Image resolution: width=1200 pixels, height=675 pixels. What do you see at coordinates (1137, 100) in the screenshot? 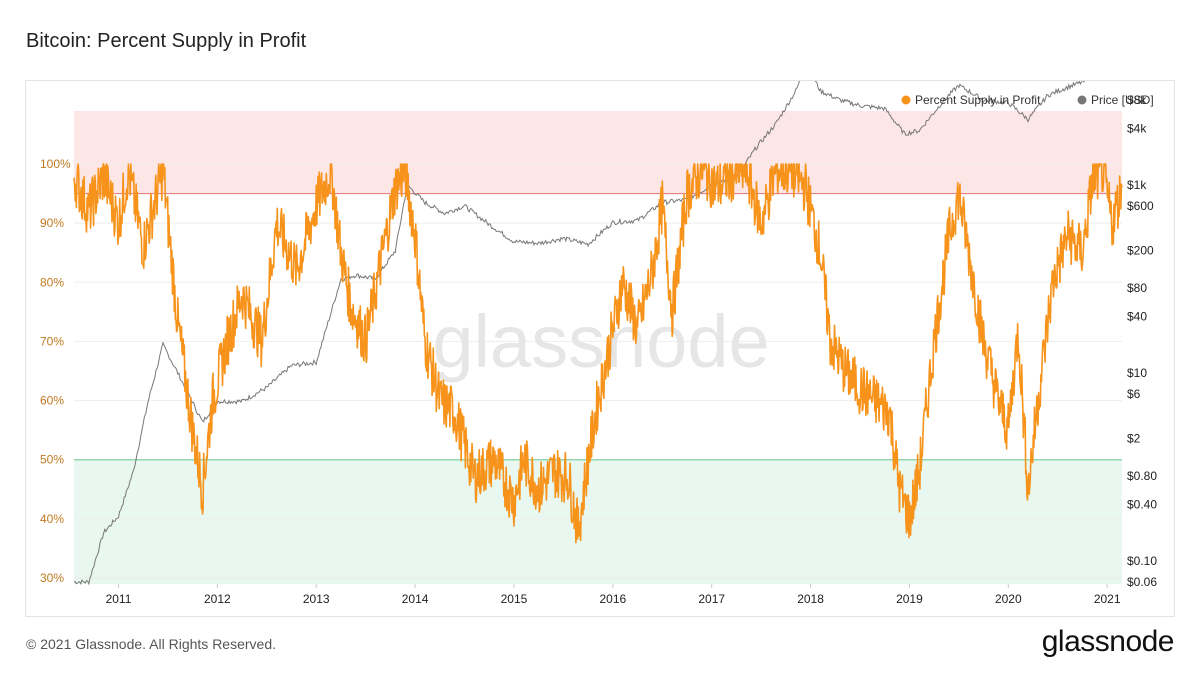
I see `right-tick-label: $8k` at bounding box center [1137, 100].